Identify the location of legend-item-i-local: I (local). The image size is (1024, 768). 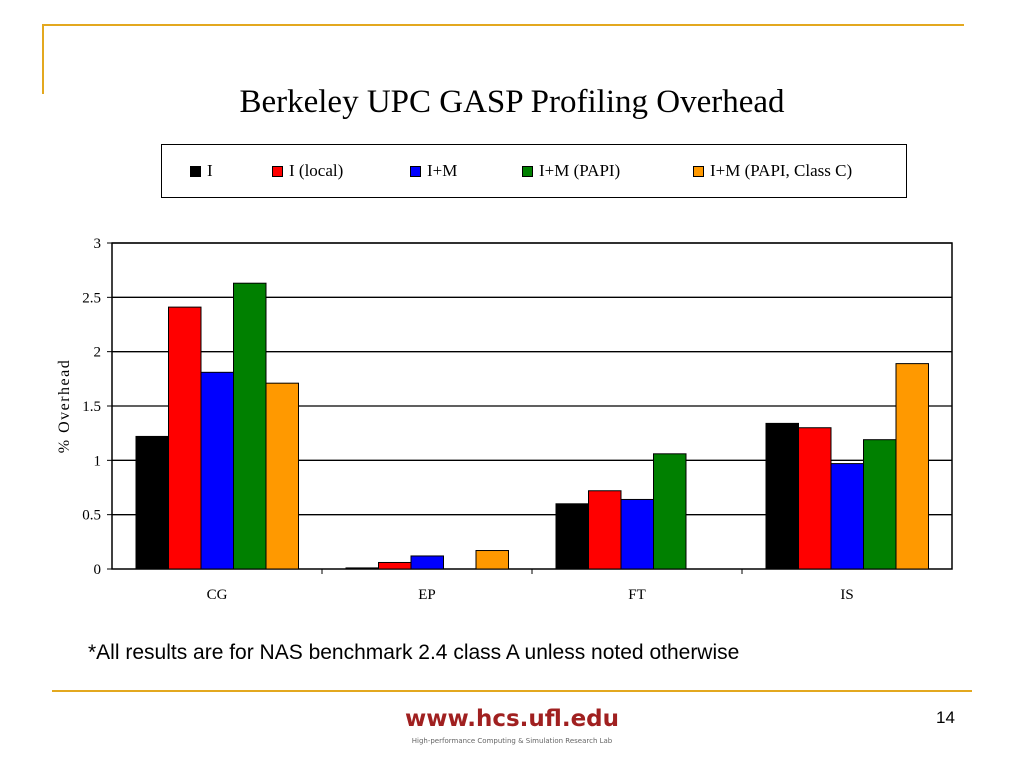
(307, 171).